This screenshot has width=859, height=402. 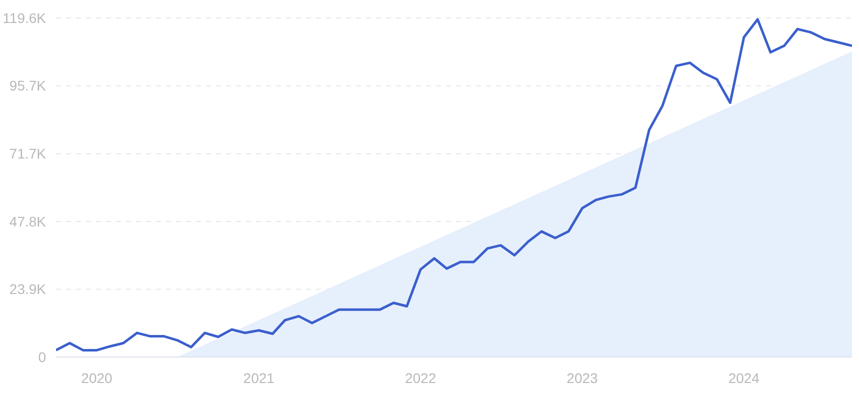 I want to click on x-tick-label: 2022, so click(x=420, y=378).